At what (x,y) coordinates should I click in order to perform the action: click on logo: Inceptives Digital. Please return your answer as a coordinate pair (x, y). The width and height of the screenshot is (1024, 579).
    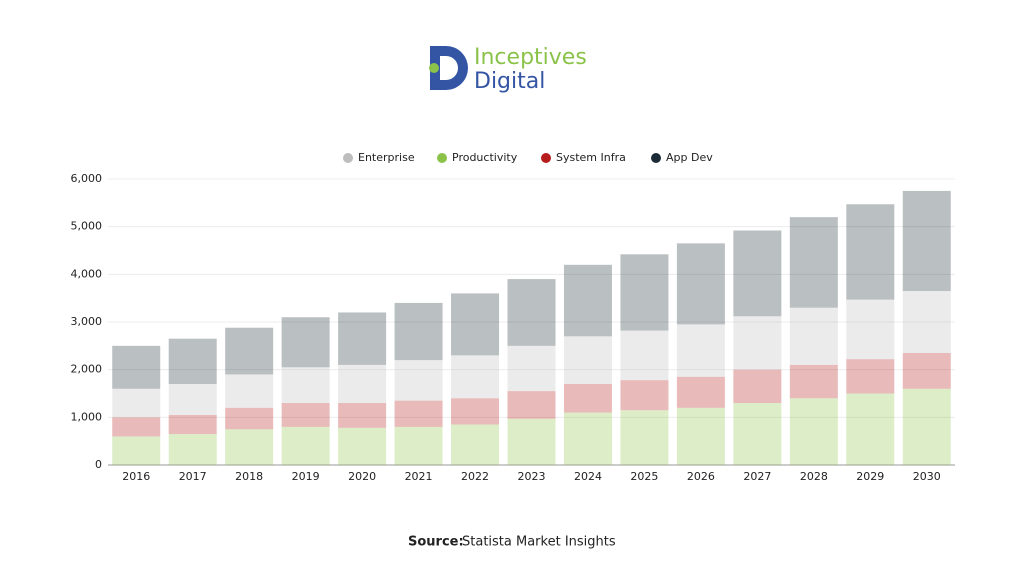
    Looking at the image, I should click on (508, 69).